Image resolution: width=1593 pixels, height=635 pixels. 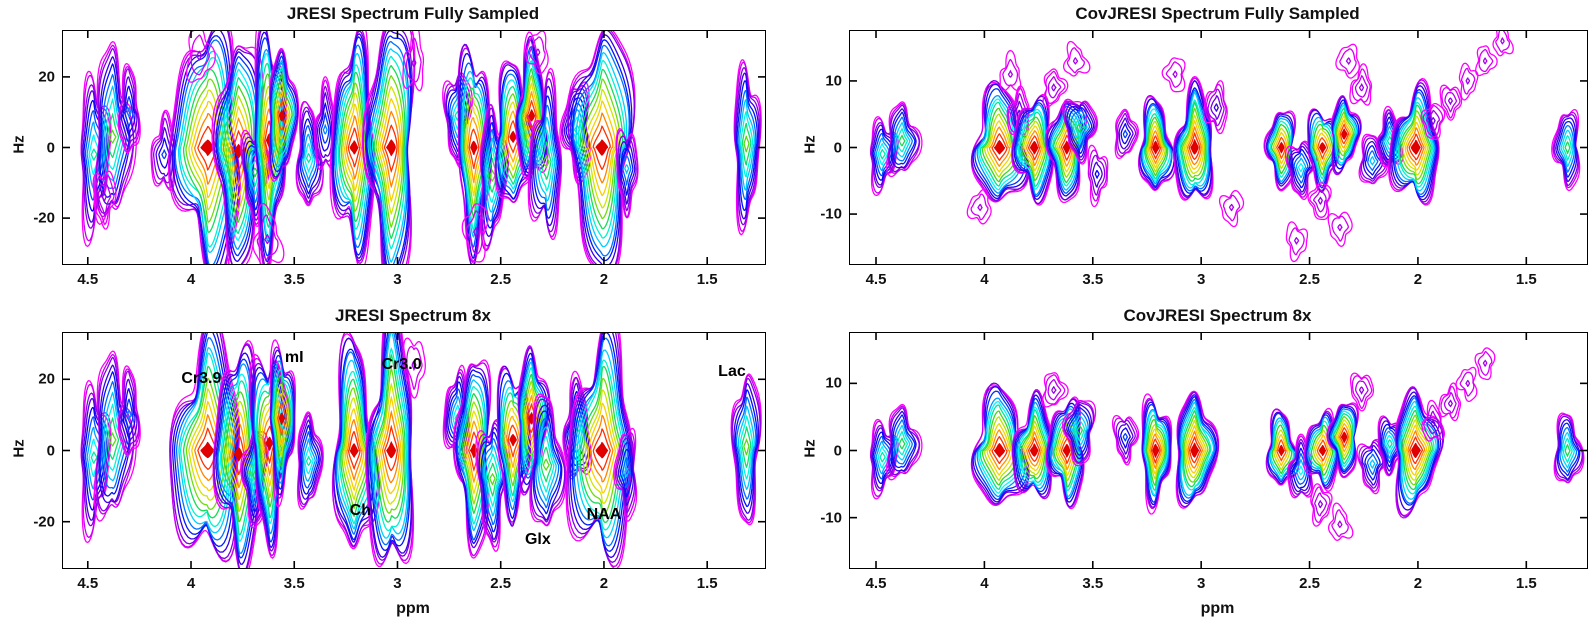 I want to click on peak-annotation: Lac, so click(x=732, y=372).